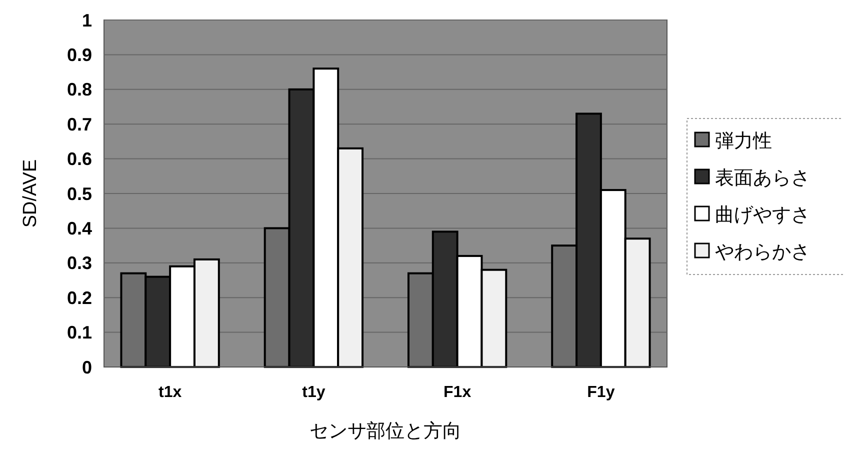  What do you see at coordinates (79, 332) in the screenshot?
I see `y-tick-label: 0.1` at bounding box center [79, 332].